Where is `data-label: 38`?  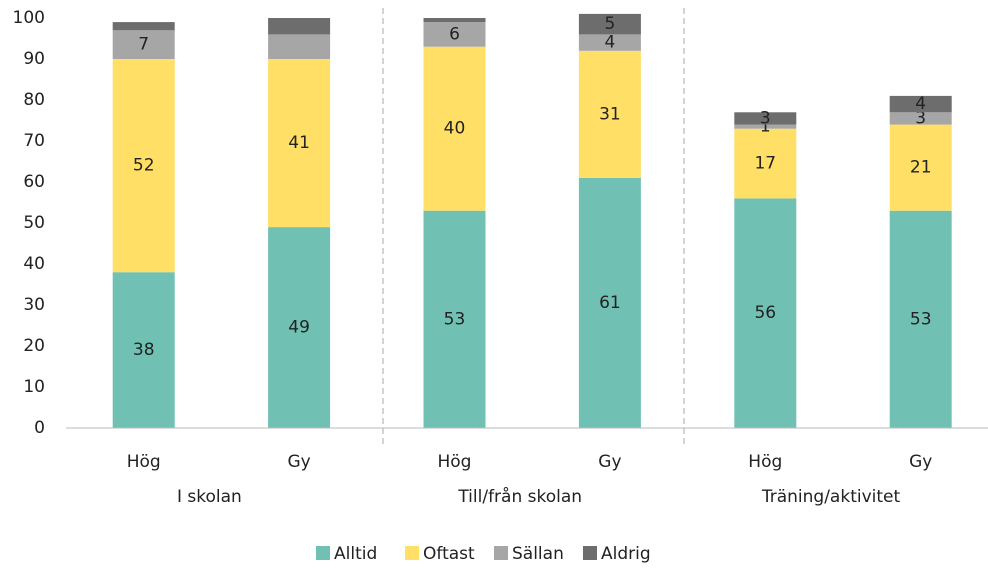 data-label: 38 is located at coordinates (144, 350).